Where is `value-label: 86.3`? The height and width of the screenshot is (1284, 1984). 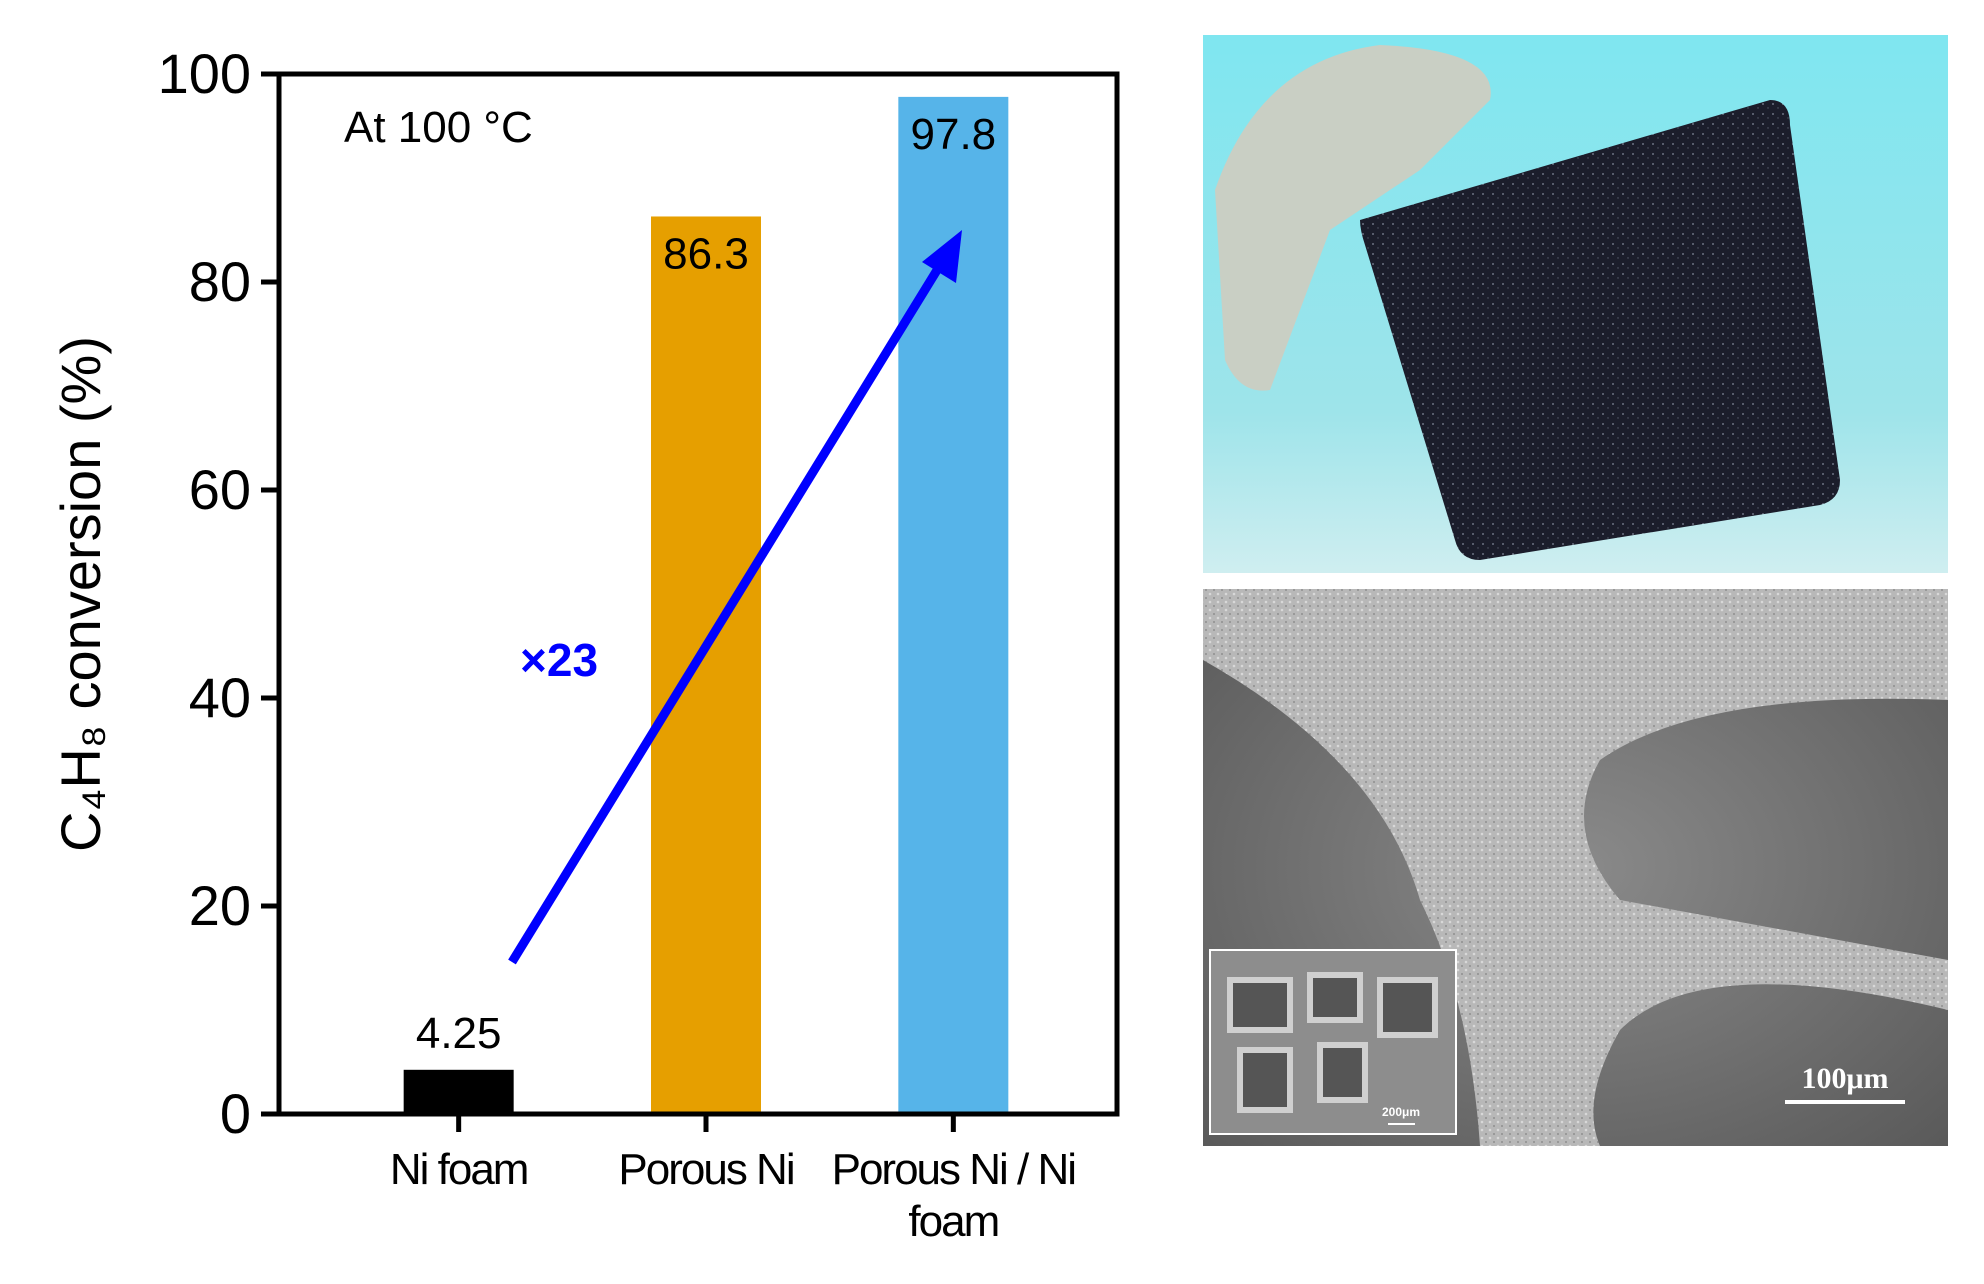
value-label: 86.3 is located at coordinates (706, 253).